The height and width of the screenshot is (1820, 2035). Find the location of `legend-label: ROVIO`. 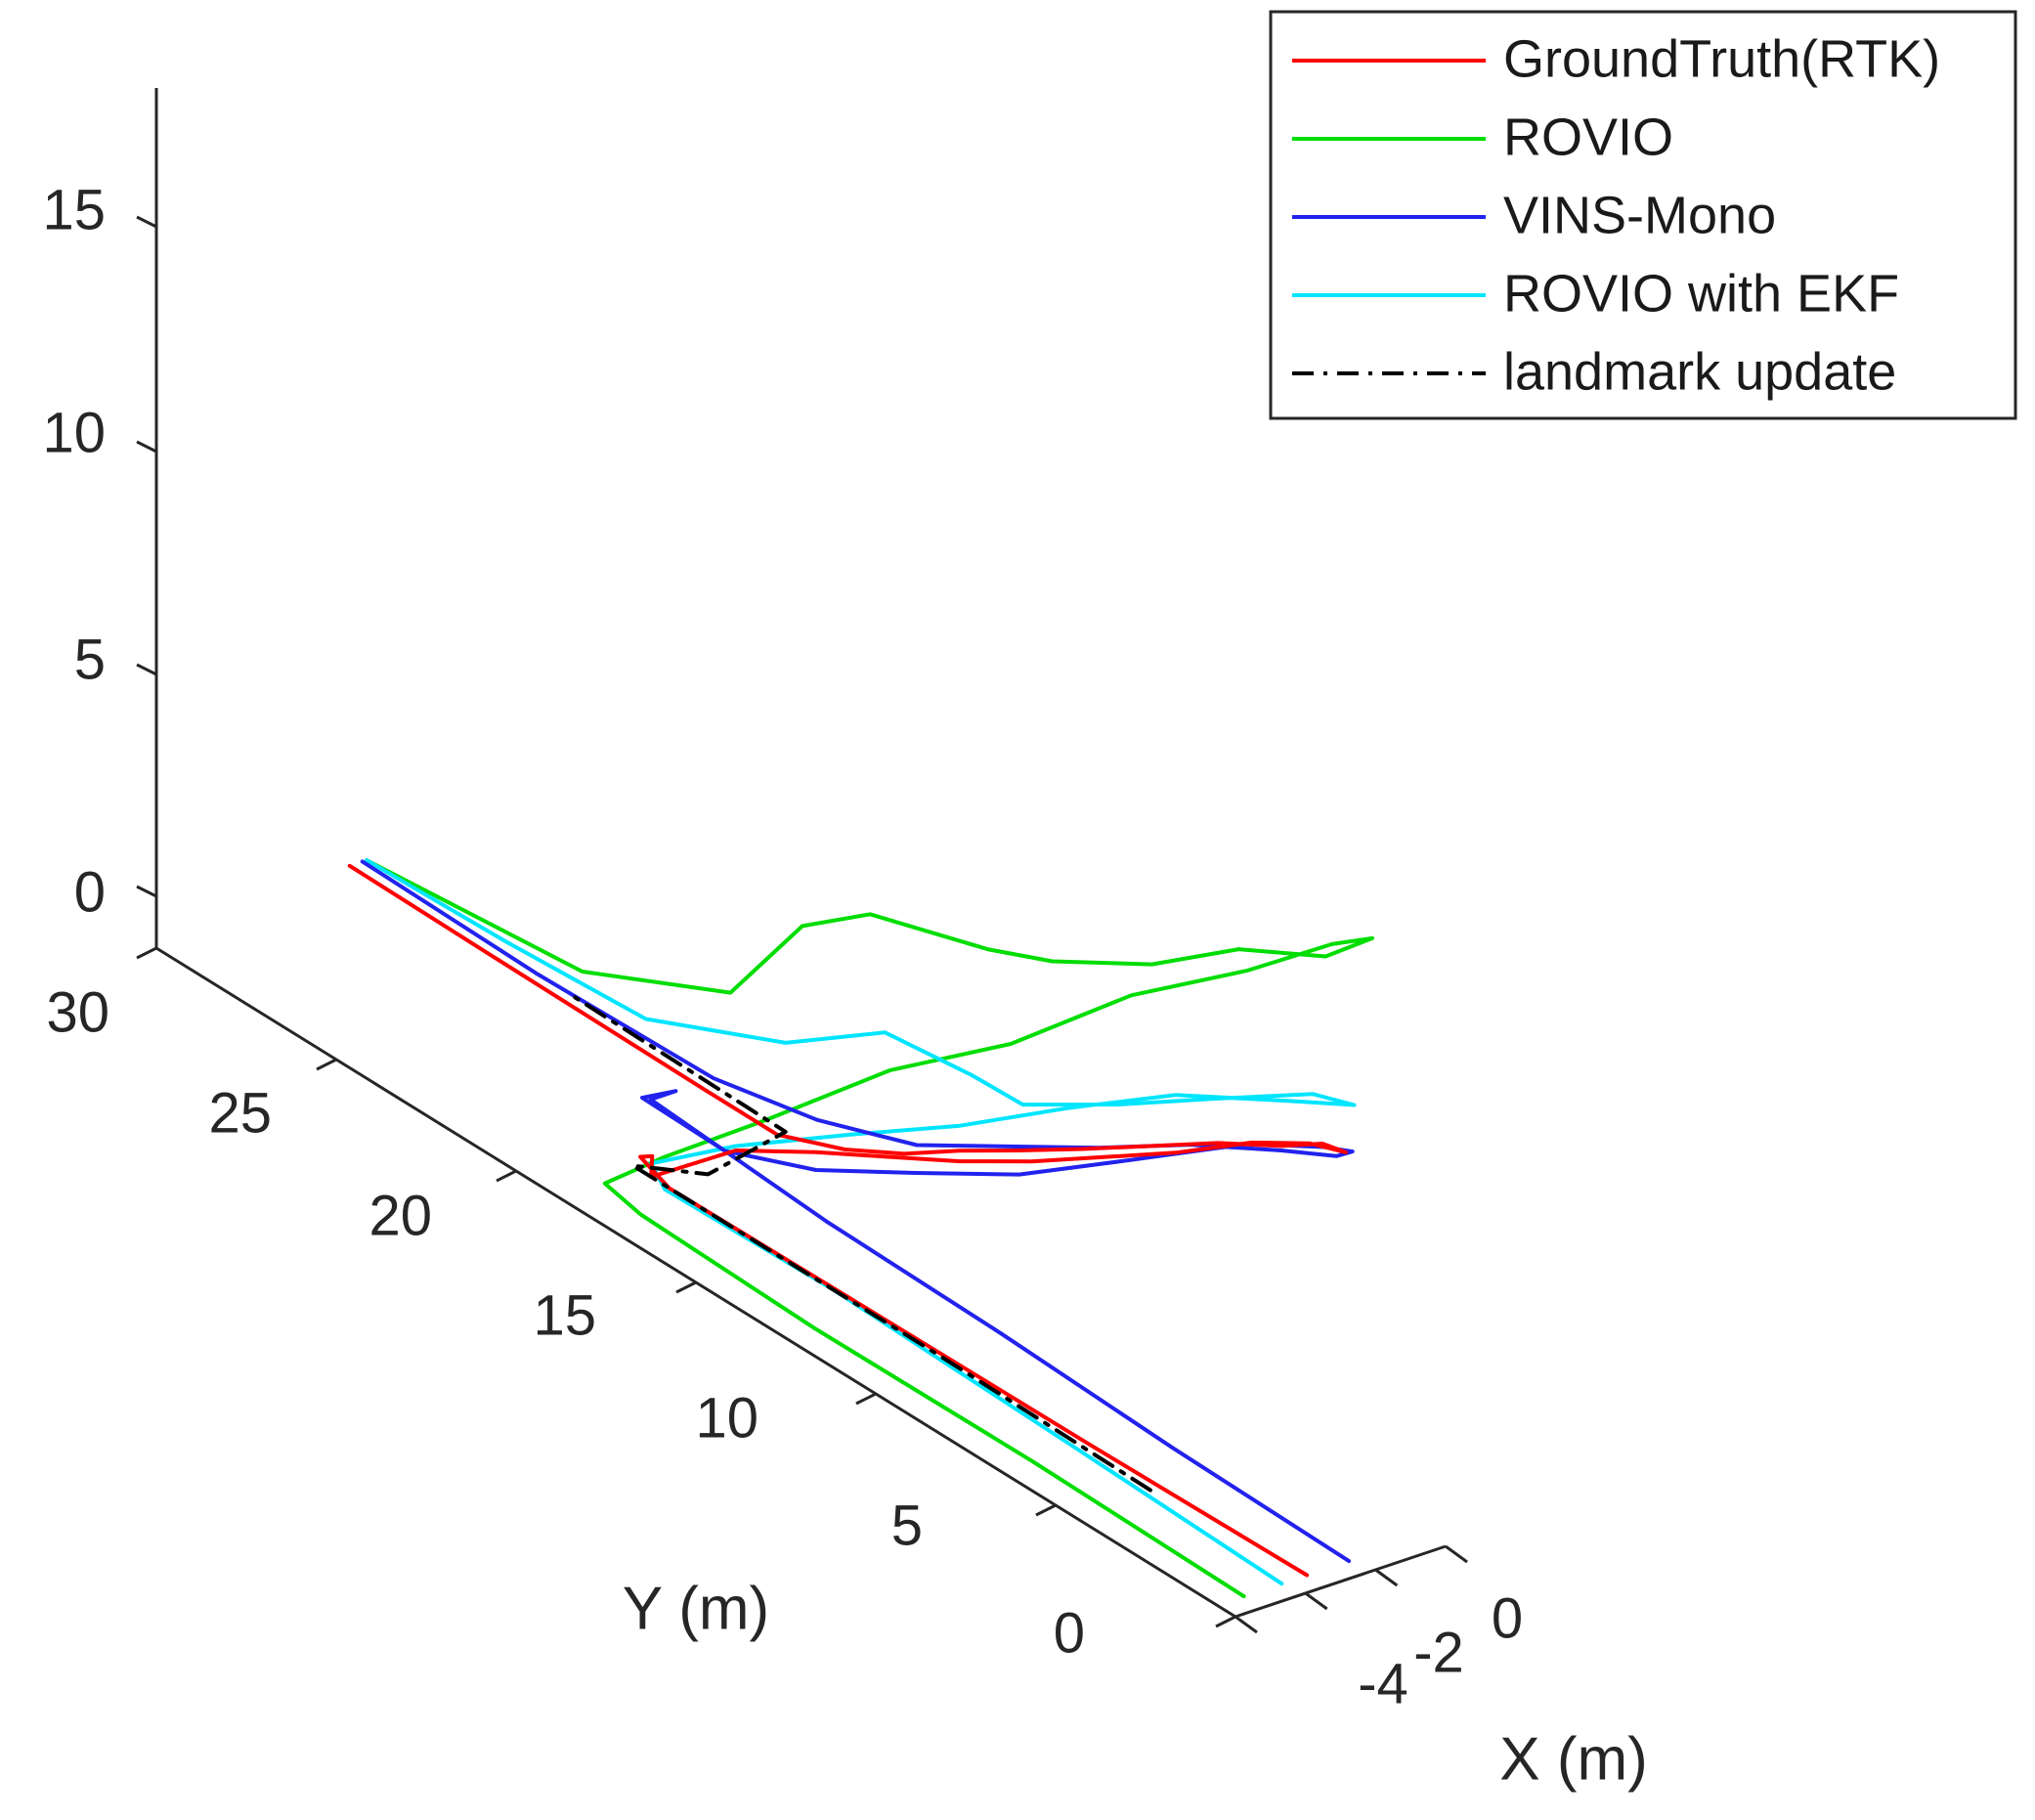

legend-label: ROVIO is located at coordinates (1588, 137).